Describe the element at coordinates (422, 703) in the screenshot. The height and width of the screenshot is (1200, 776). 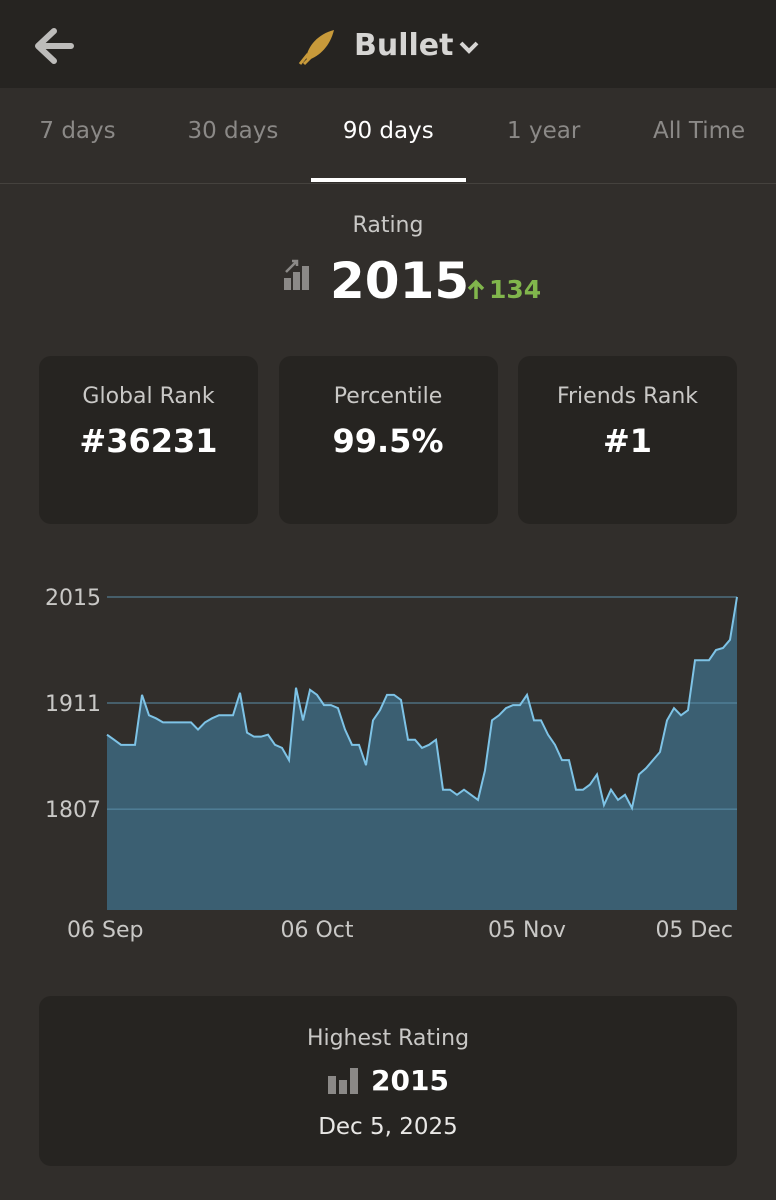
I see `area-line` at that location.